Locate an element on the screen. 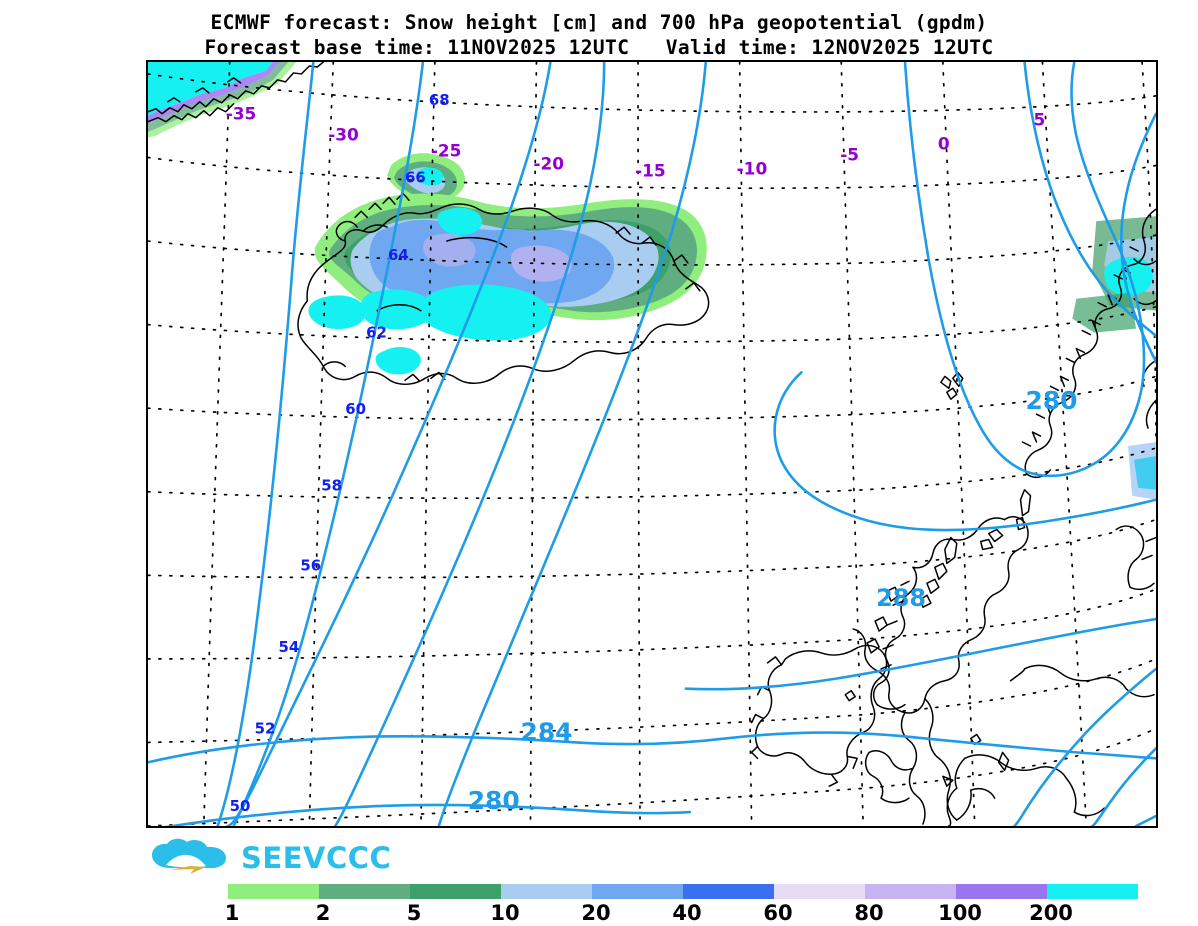 The image size is (1198, 926). colorbar-label: 20 is located at coordinates (596, 913).